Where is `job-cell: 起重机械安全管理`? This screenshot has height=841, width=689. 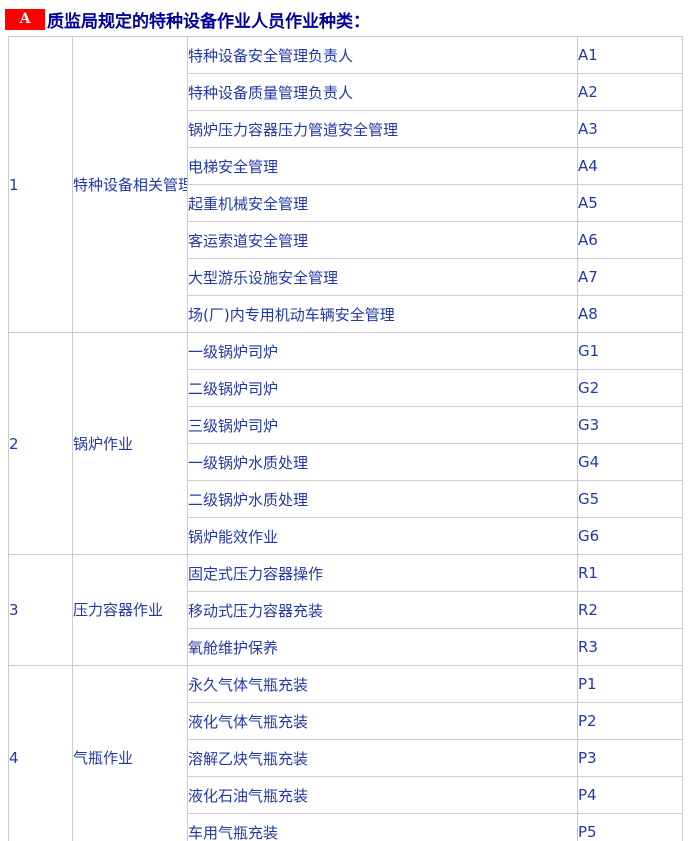
job-cell: 起重机械安全管理 is located at coordinates (382, 203).